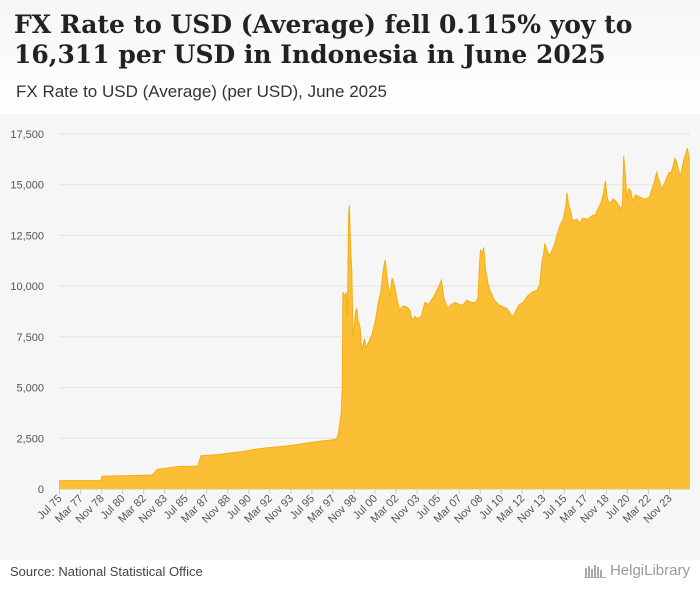  I want to click on library-icon, so click(594, 571).